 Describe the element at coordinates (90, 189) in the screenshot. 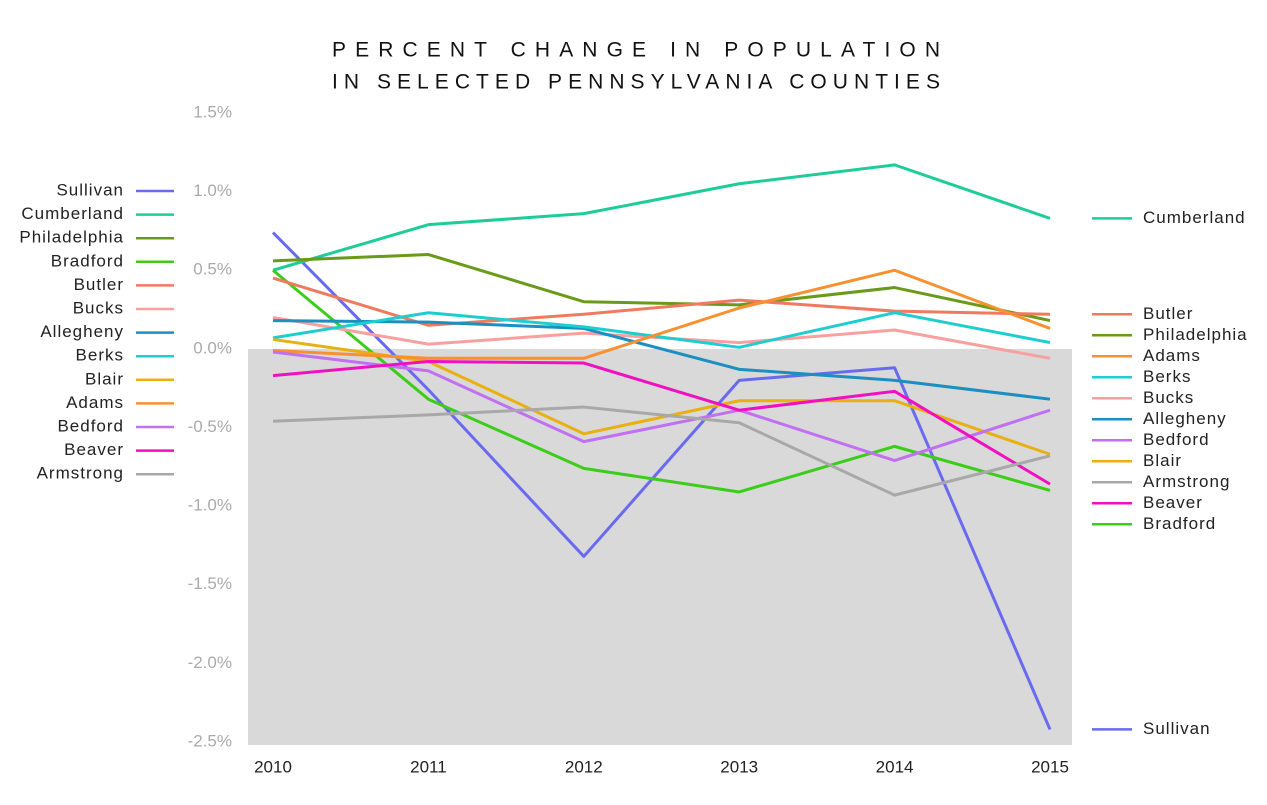

I see `legend-label: Sullivan` at that location.